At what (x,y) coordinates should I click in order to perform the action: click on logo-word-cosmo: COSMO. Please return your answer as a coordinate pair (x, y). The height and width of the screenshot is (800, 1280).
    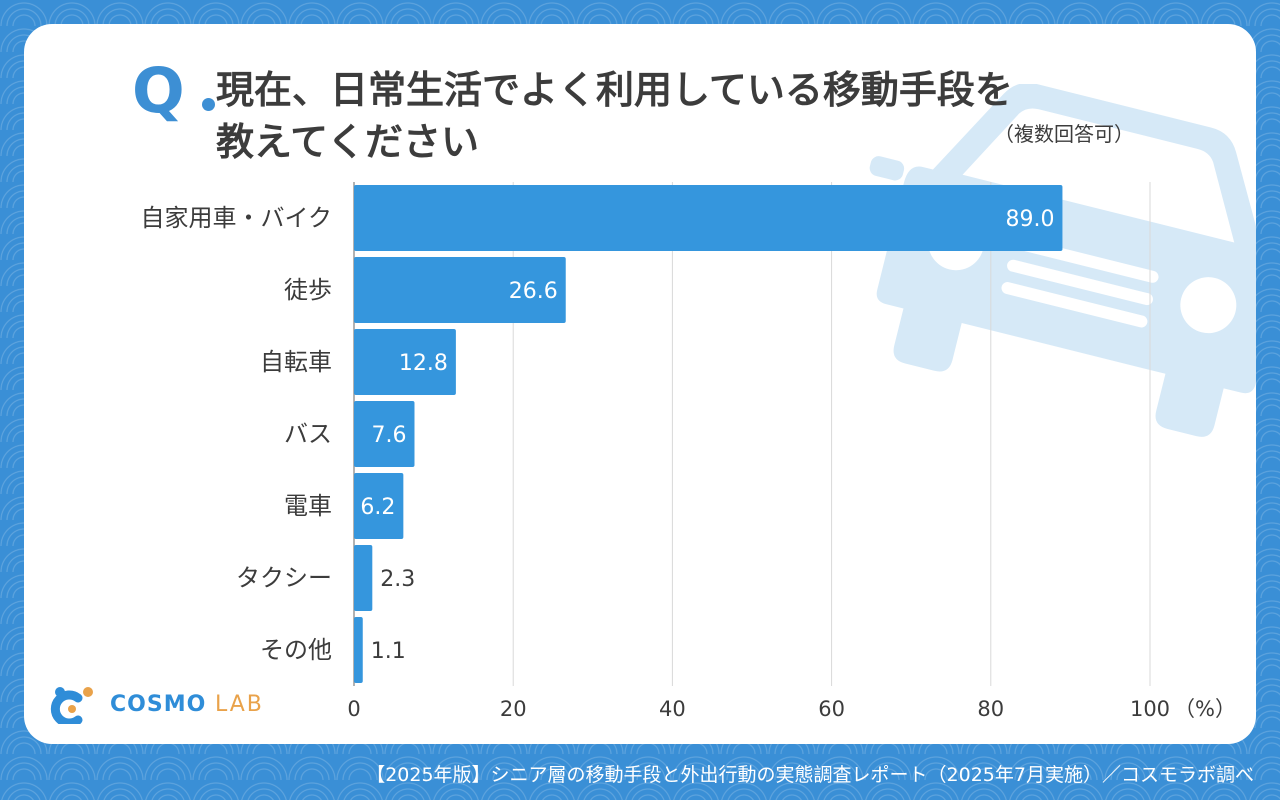
    Looking at the image, I should click on (158, 704).